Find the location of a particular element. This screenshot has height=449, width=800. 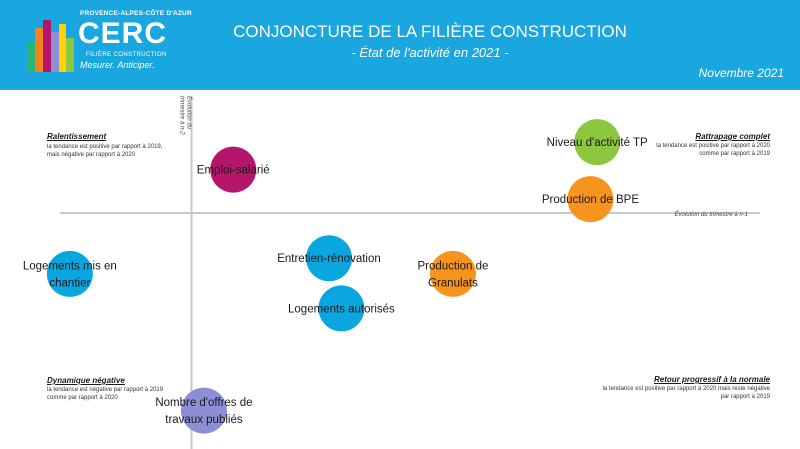

y-axis-label-line: trimestre à n-2 is located at coordinates (182, 115).